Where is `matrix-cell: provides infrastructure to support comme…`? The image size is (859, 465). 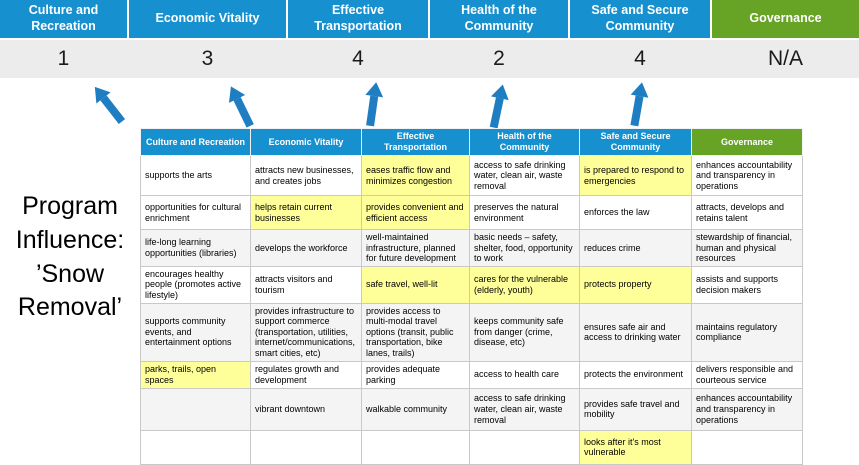
matrix-cell: provides infrastructure to support comme… is located at coordinates (306, 332).